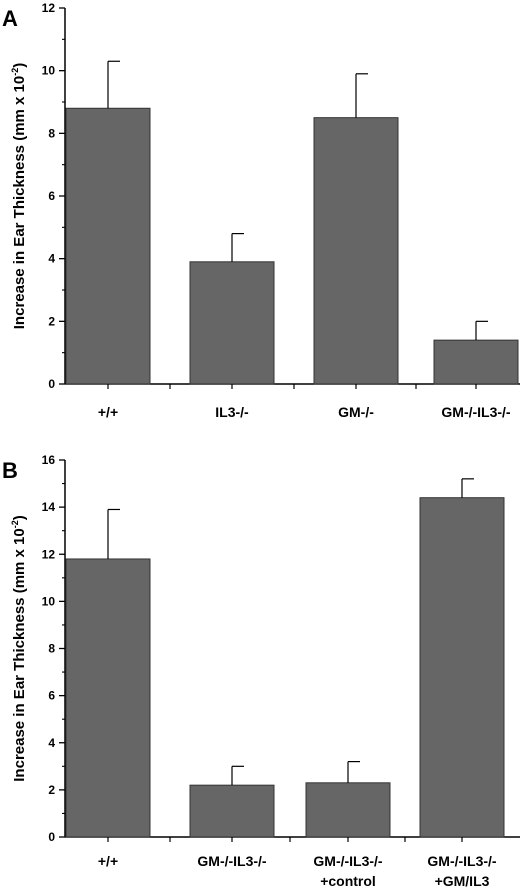 The width and height of the screenshot is (520, 896). I want to click on y-tick-label: 16, so click(49, 460).